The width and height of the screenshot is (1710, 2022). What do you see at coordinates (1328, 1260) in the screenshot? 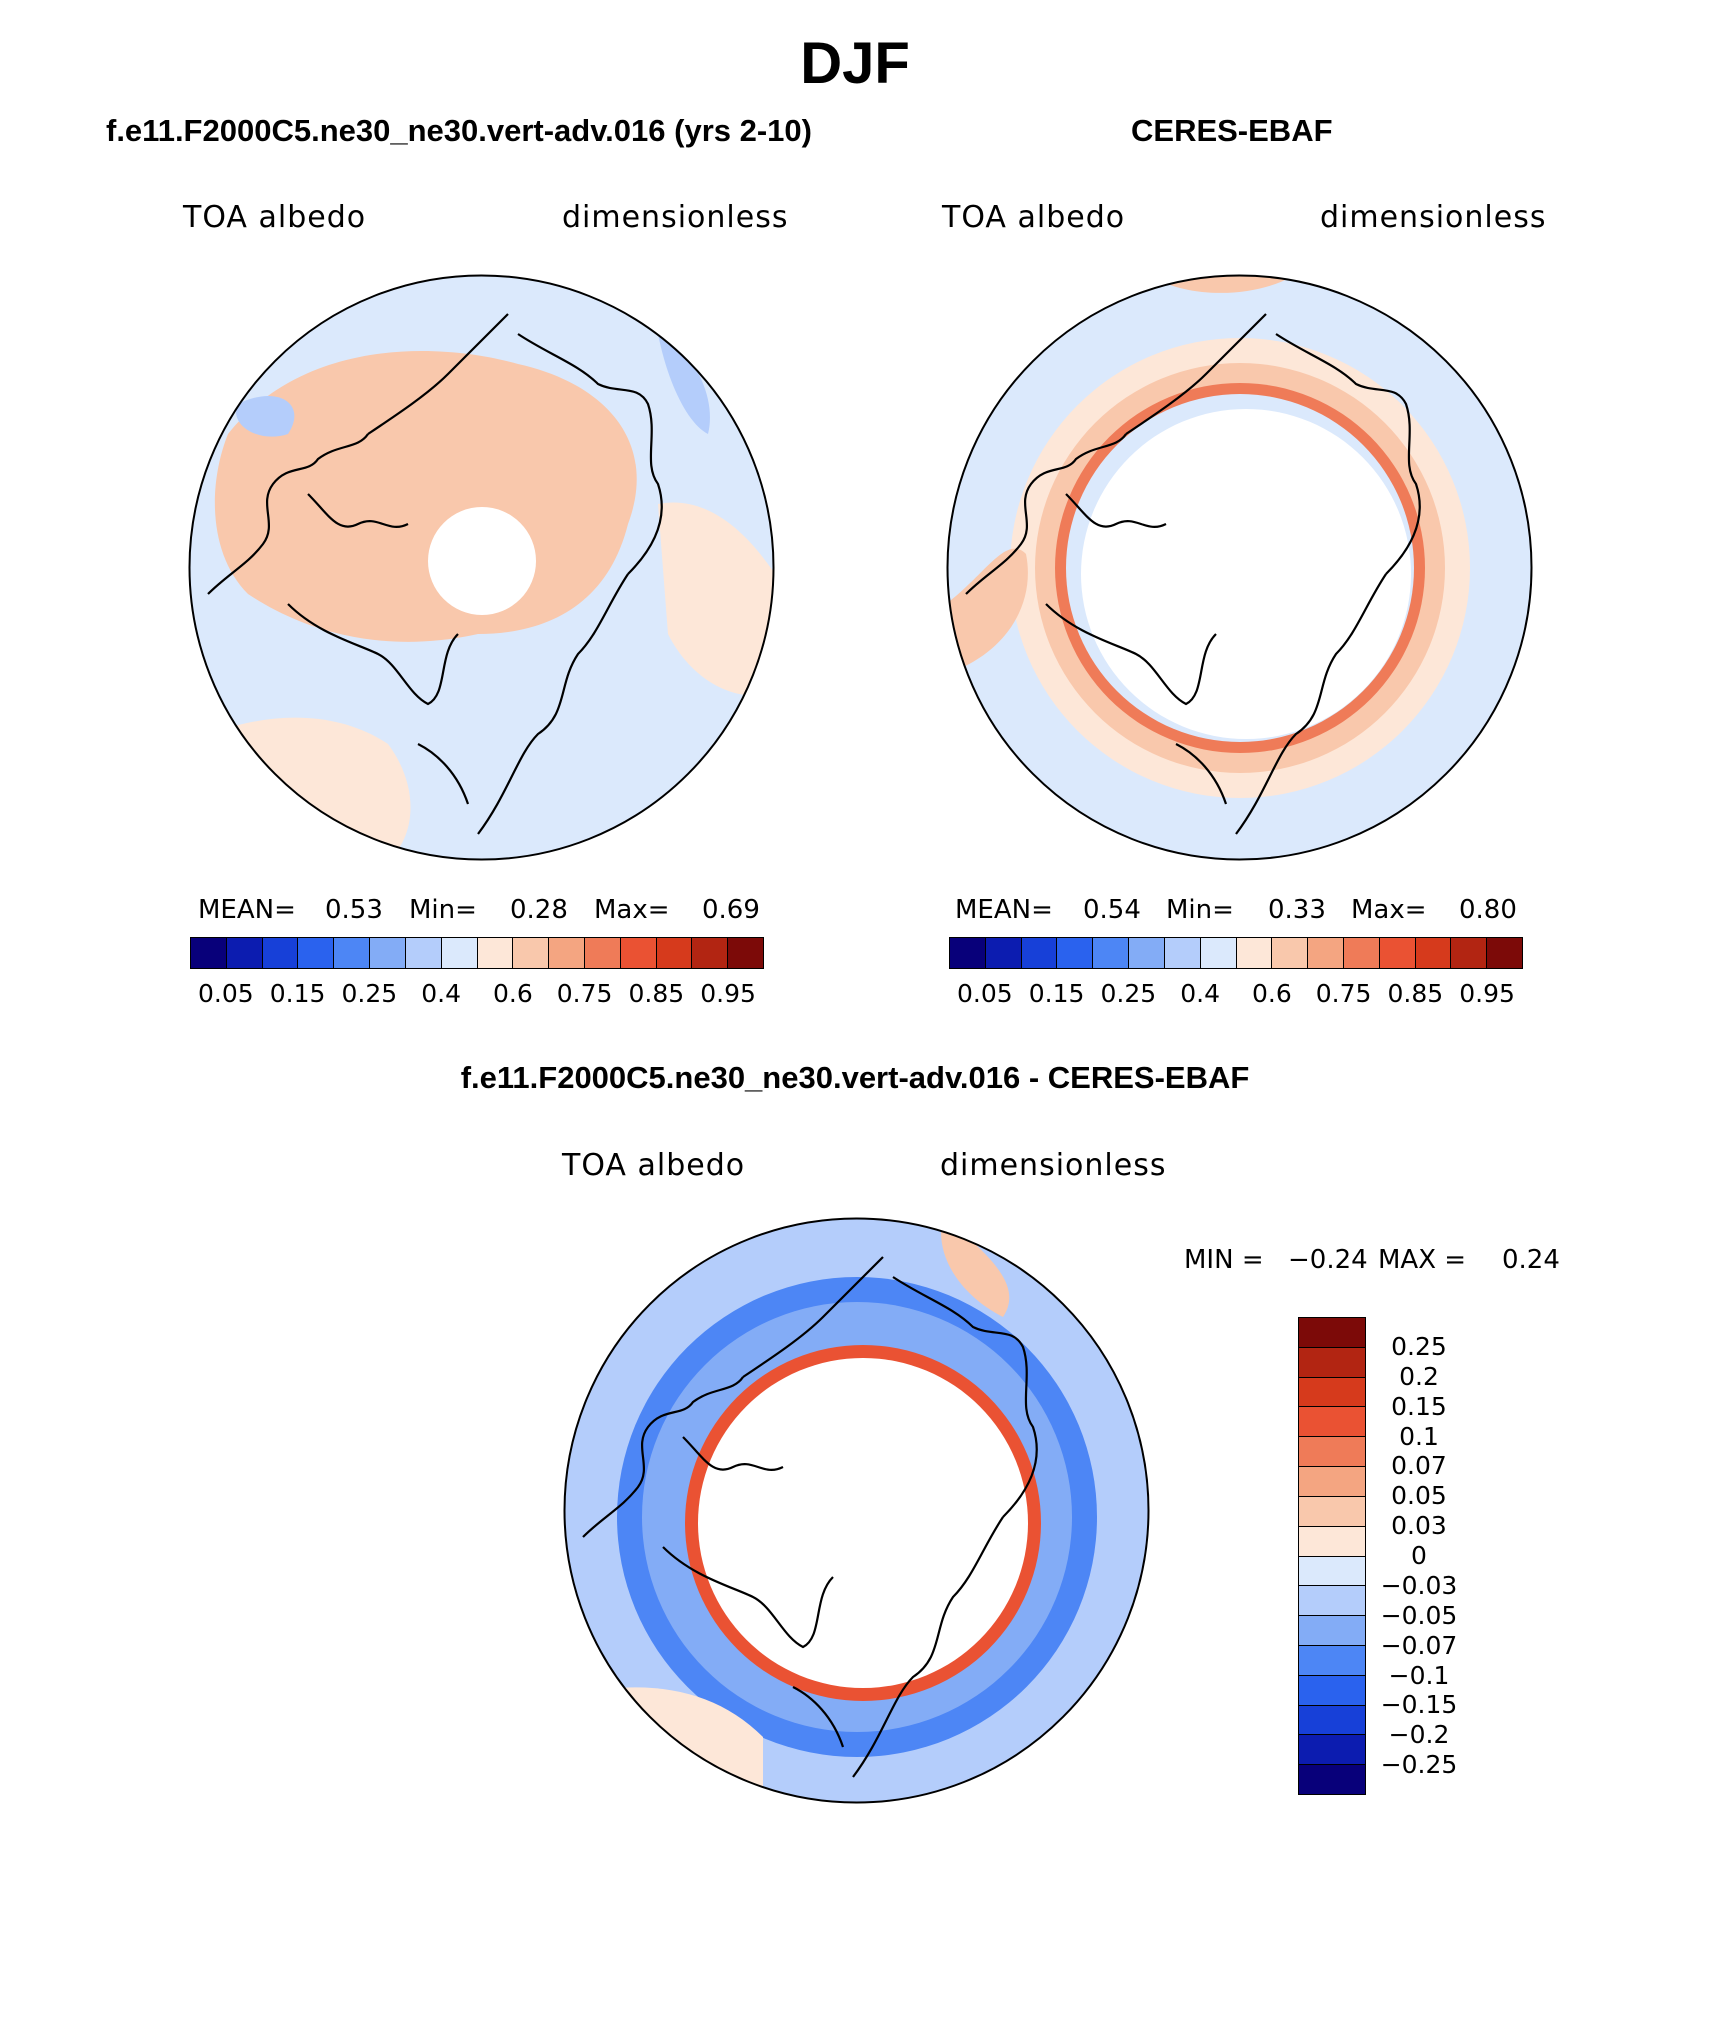
I see `diff-min-value: −0.24` at bounding box center [1328, 1260].